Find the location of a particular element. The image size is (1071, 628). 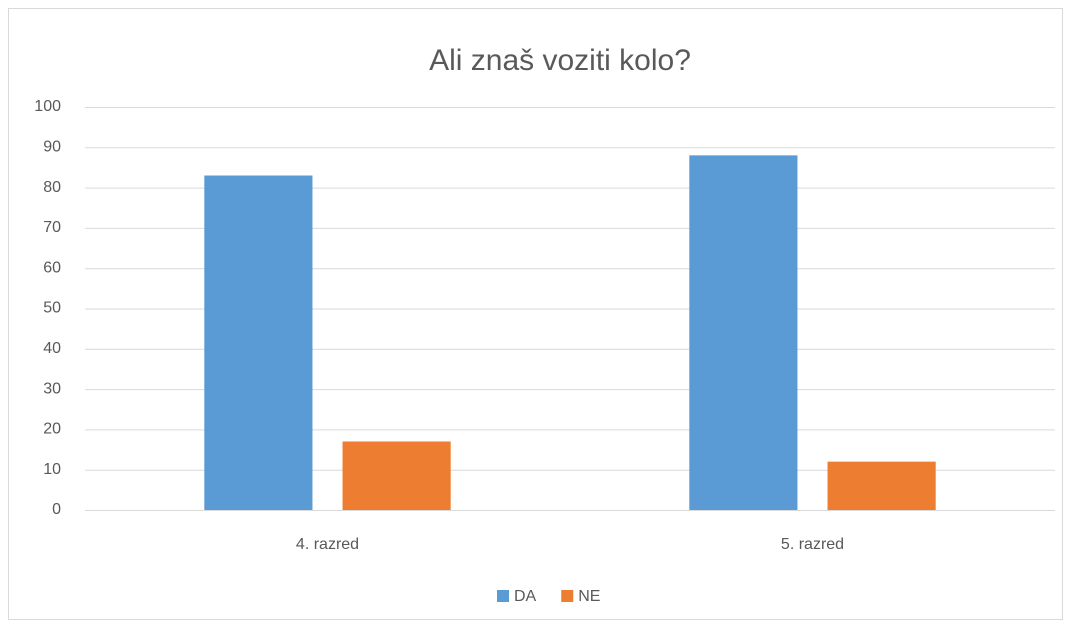

legend-label: NE is located at coordinates (589, 596).